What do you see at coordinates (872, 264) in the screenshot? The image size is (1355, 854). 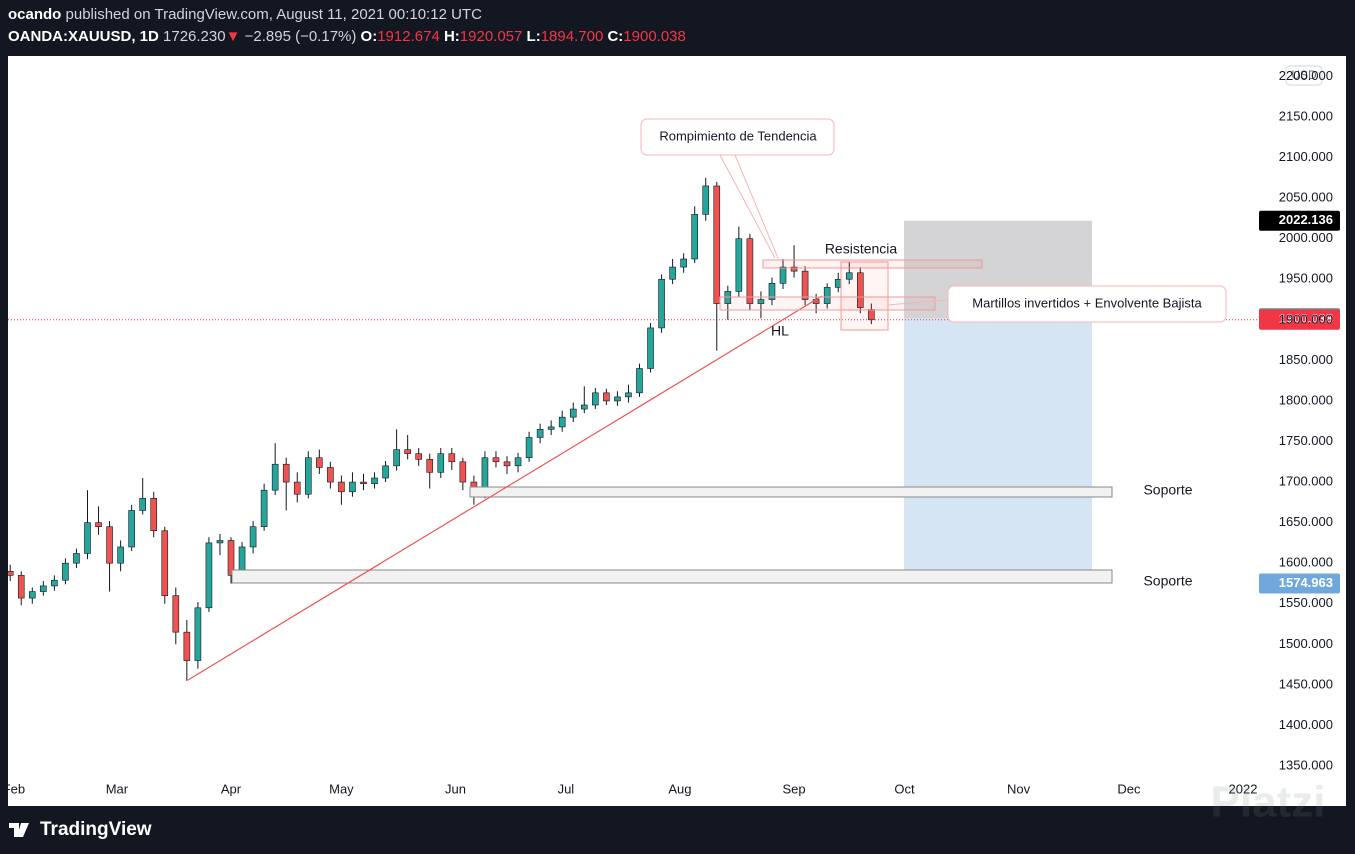 I see `resistance-zone` at bounding box center [872, 264].